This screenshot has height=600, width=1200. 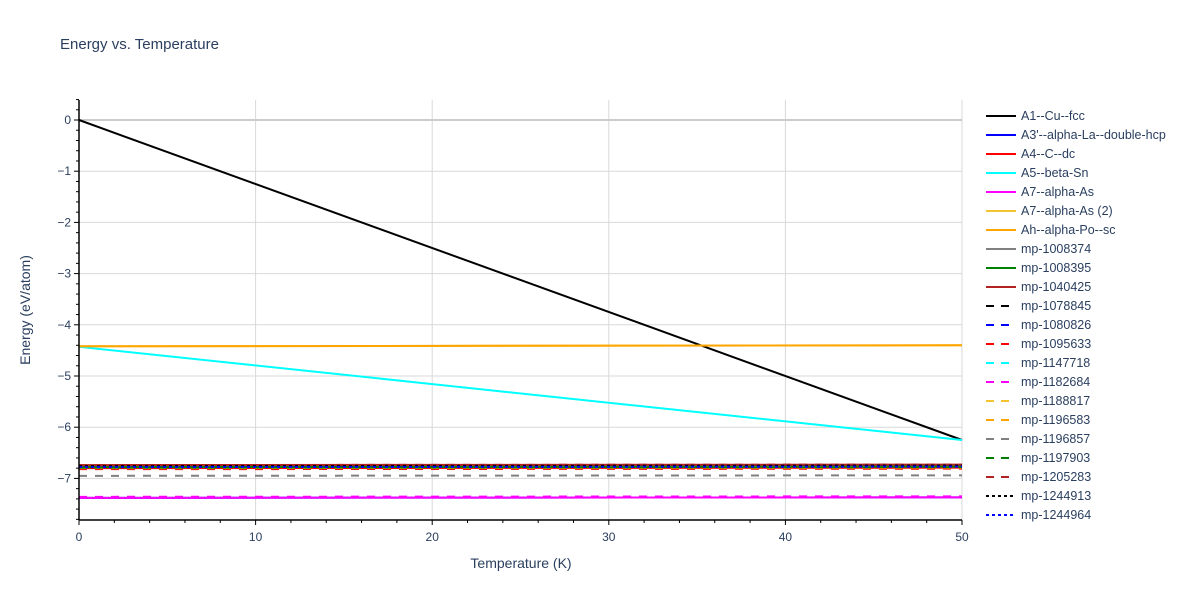 What do you see at coordinates (1056, 305) in the screenshot?
I see `legend-label: mp-1078845` at bounding box center [1056, 305].